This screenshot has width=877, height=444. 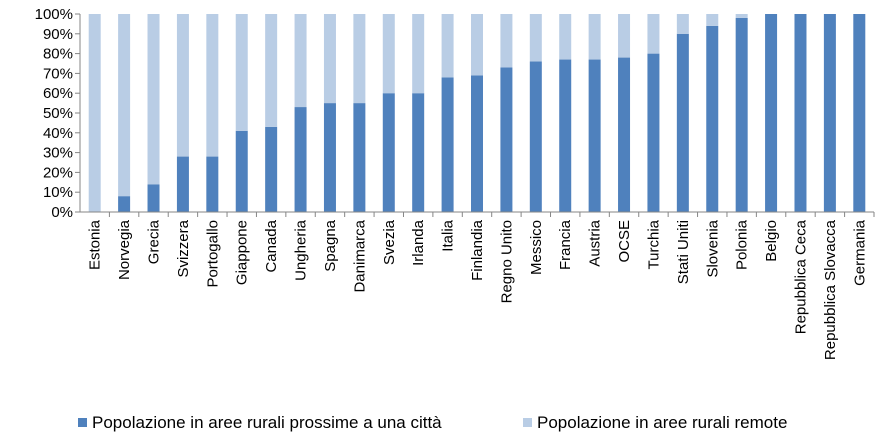 I want to click on x-tick-label: Portogallo, so click(x=212, y=254).